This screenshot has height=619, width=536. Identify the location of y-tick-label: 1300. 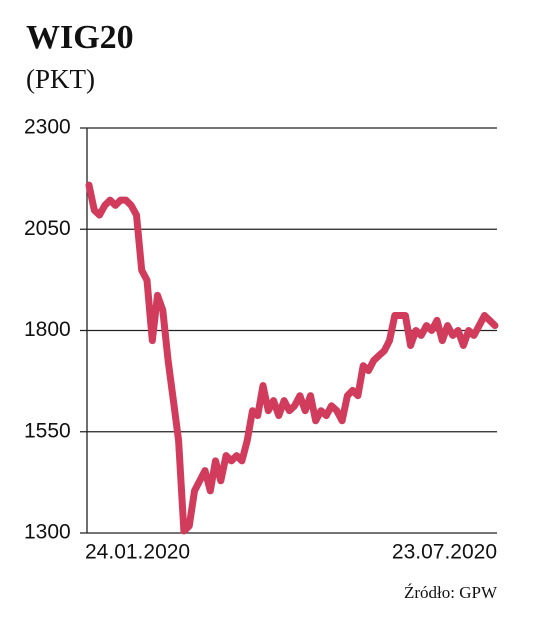
(47, 532).